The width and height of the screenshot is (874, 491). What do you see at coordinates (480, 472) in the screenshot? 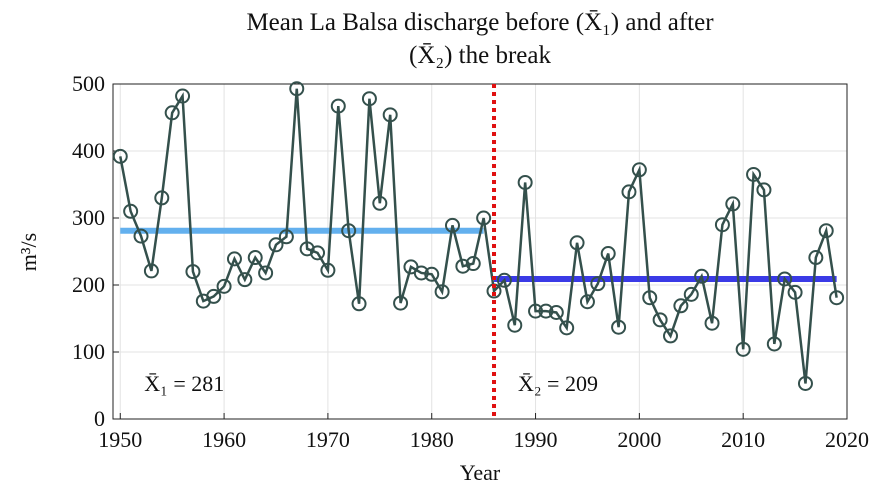
I see `x-axis-label: Year` at bounding box center [480, 472].